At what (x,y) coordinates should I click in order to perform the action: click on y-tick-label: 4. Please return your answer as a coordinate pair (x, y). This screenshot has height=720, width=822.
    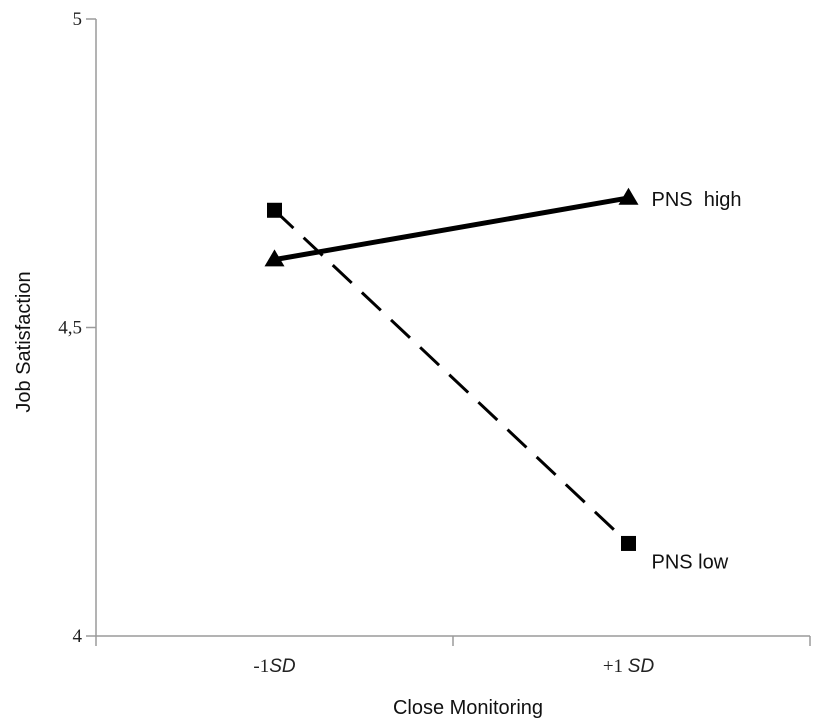
    Looking at the image, I should click on (78, 636).